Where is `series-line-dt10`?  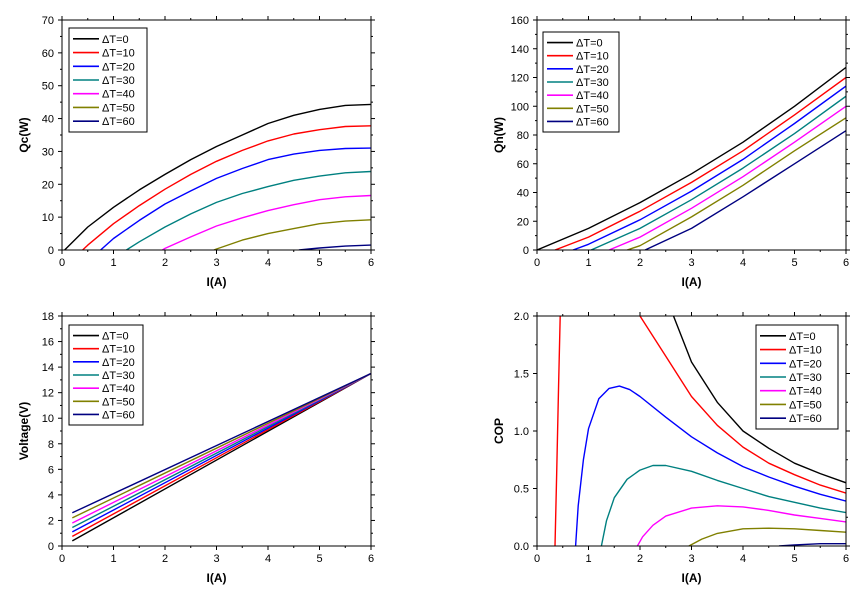 series-line-dt10 is located at coordinates (226, 187).